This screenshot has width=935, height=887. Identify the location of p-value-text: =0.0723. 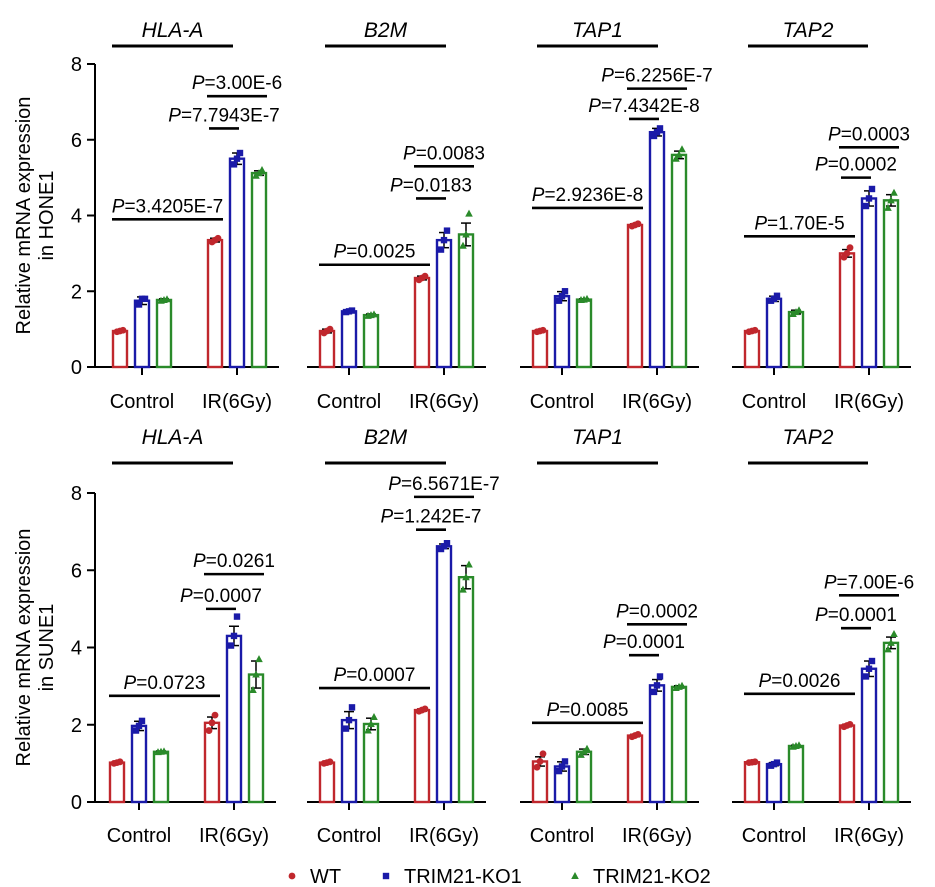
(170, 683).